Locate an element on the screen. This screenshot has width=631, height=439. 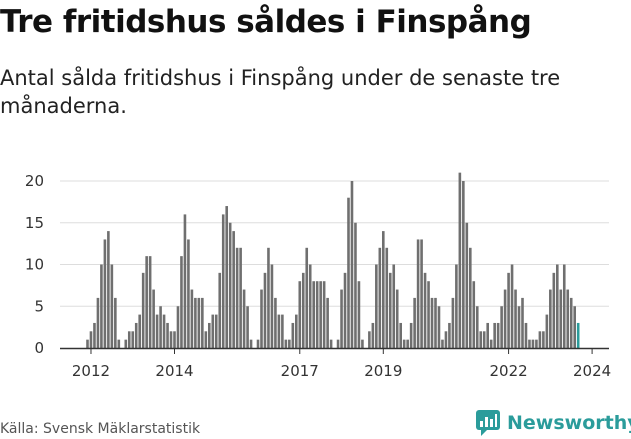
source-note: Källa: Svensk Mäklarstatistik is located at coordinates (100, 429).